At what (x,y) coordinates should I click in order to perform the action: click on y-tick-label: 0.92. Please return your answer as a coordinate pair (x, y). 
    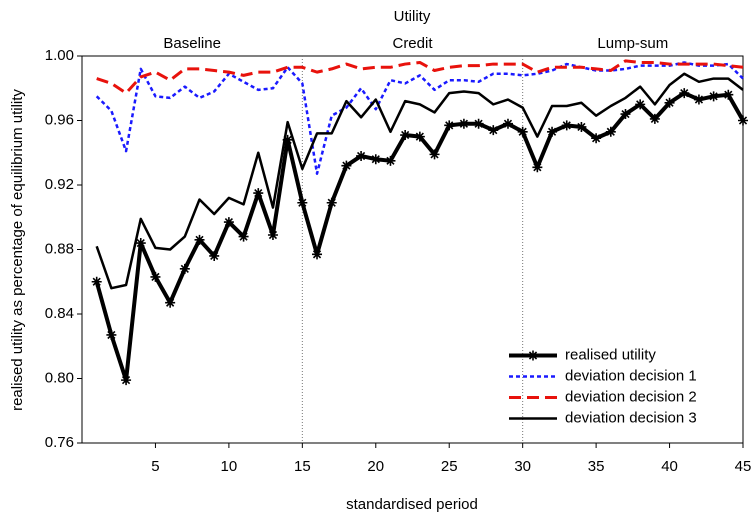
    Looking at the image, I should click on (59, 184).